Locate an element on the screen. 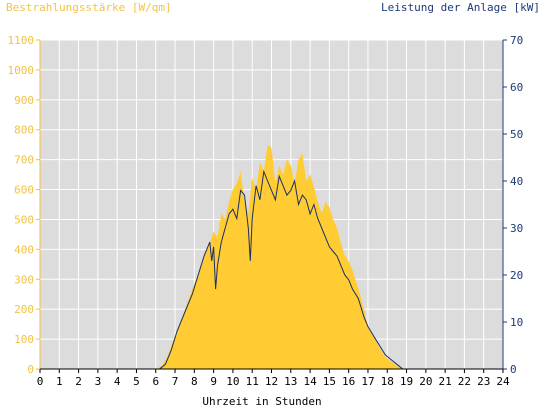 This screenshot has width=544, height=408. left-tick-label-8: 800 is located at coordinates (24, 130).